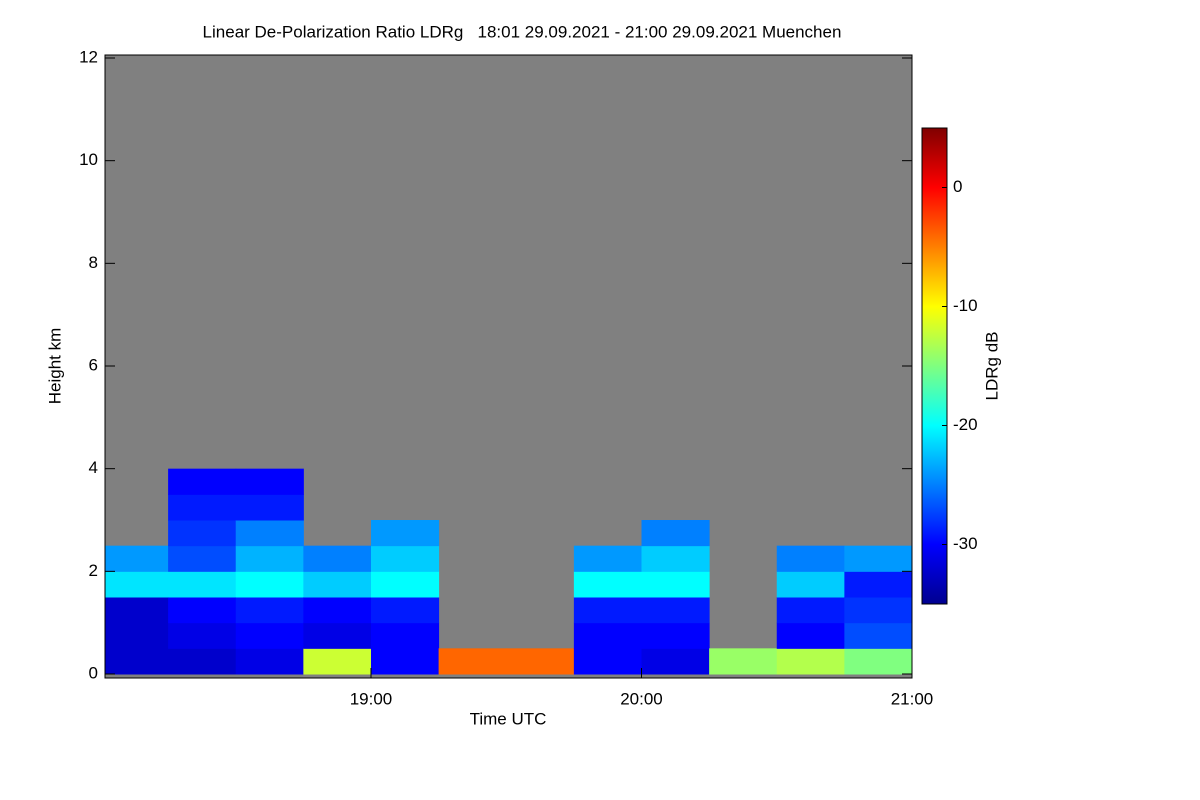 The width and height of the screenshot is (1200, 800). I want to click on colorbar-tick-label: -10, so click(965, 305).